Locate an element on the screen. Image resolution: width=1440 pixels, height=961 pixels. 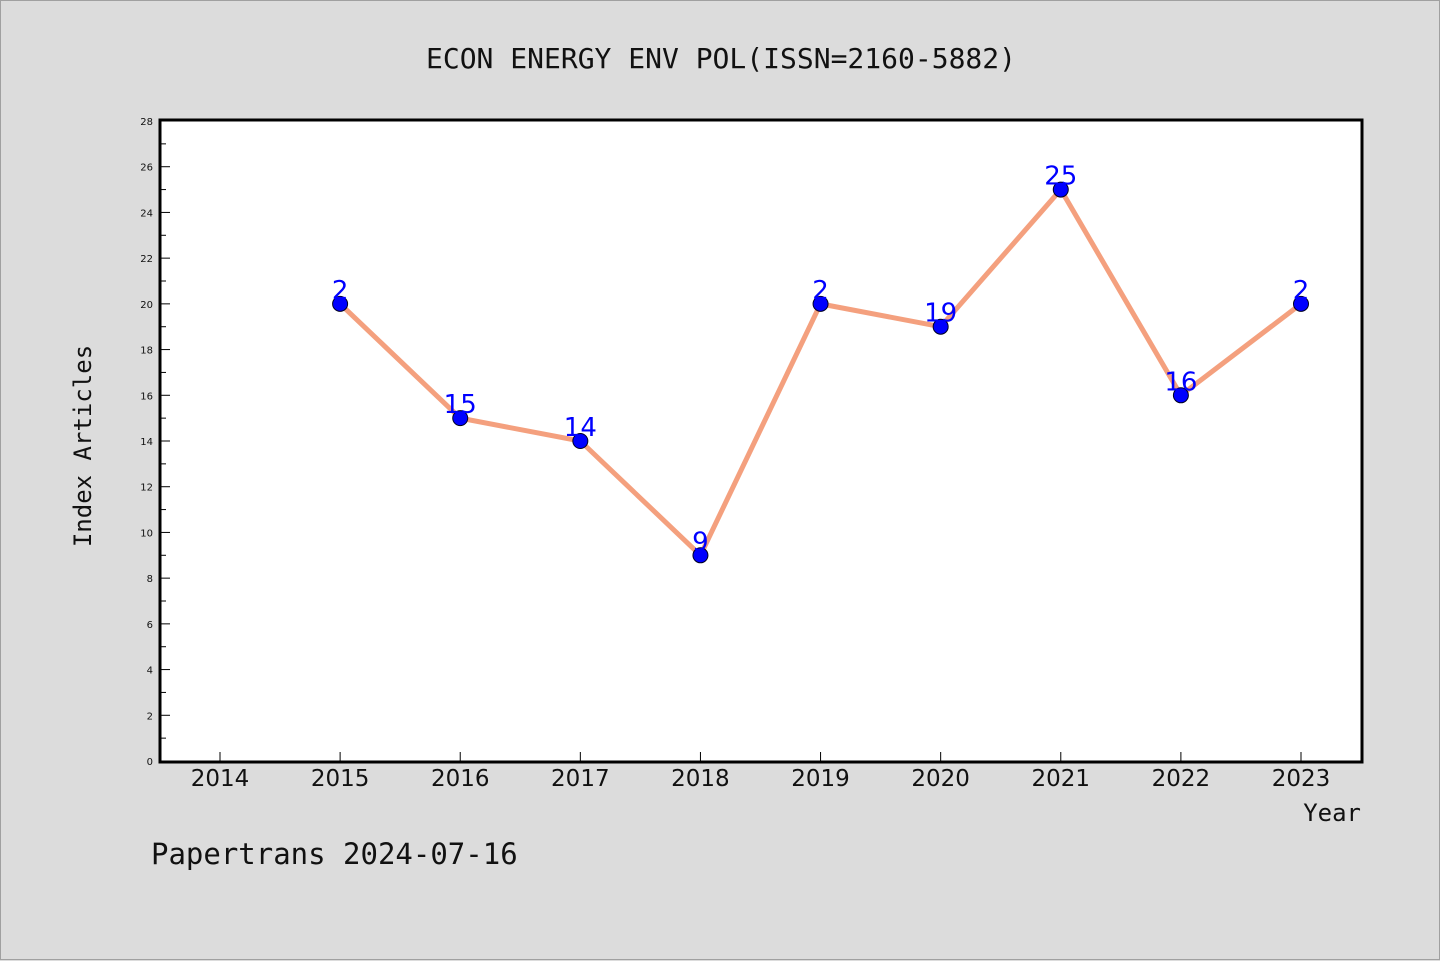
y-tick-label: 16 is located at coordinates (146, 396).